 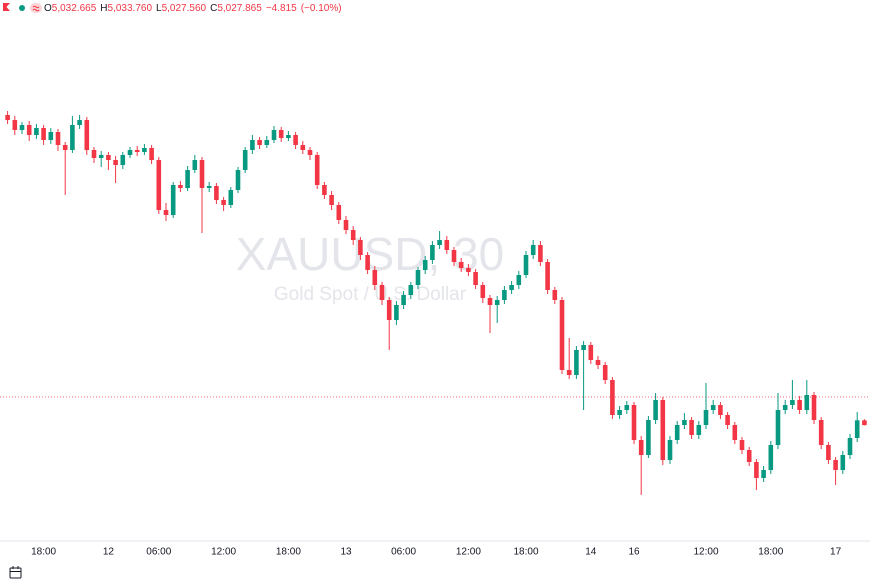 I want to click on close-value: 5,027.865, so click(x=239, y=8).